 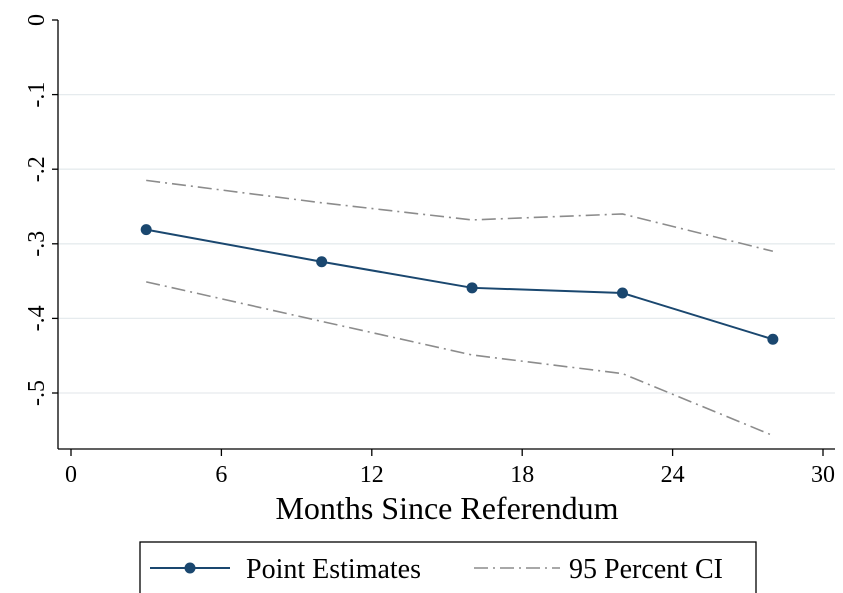 I want to click on x-tick-label: 12, so click(x=372, y=475).